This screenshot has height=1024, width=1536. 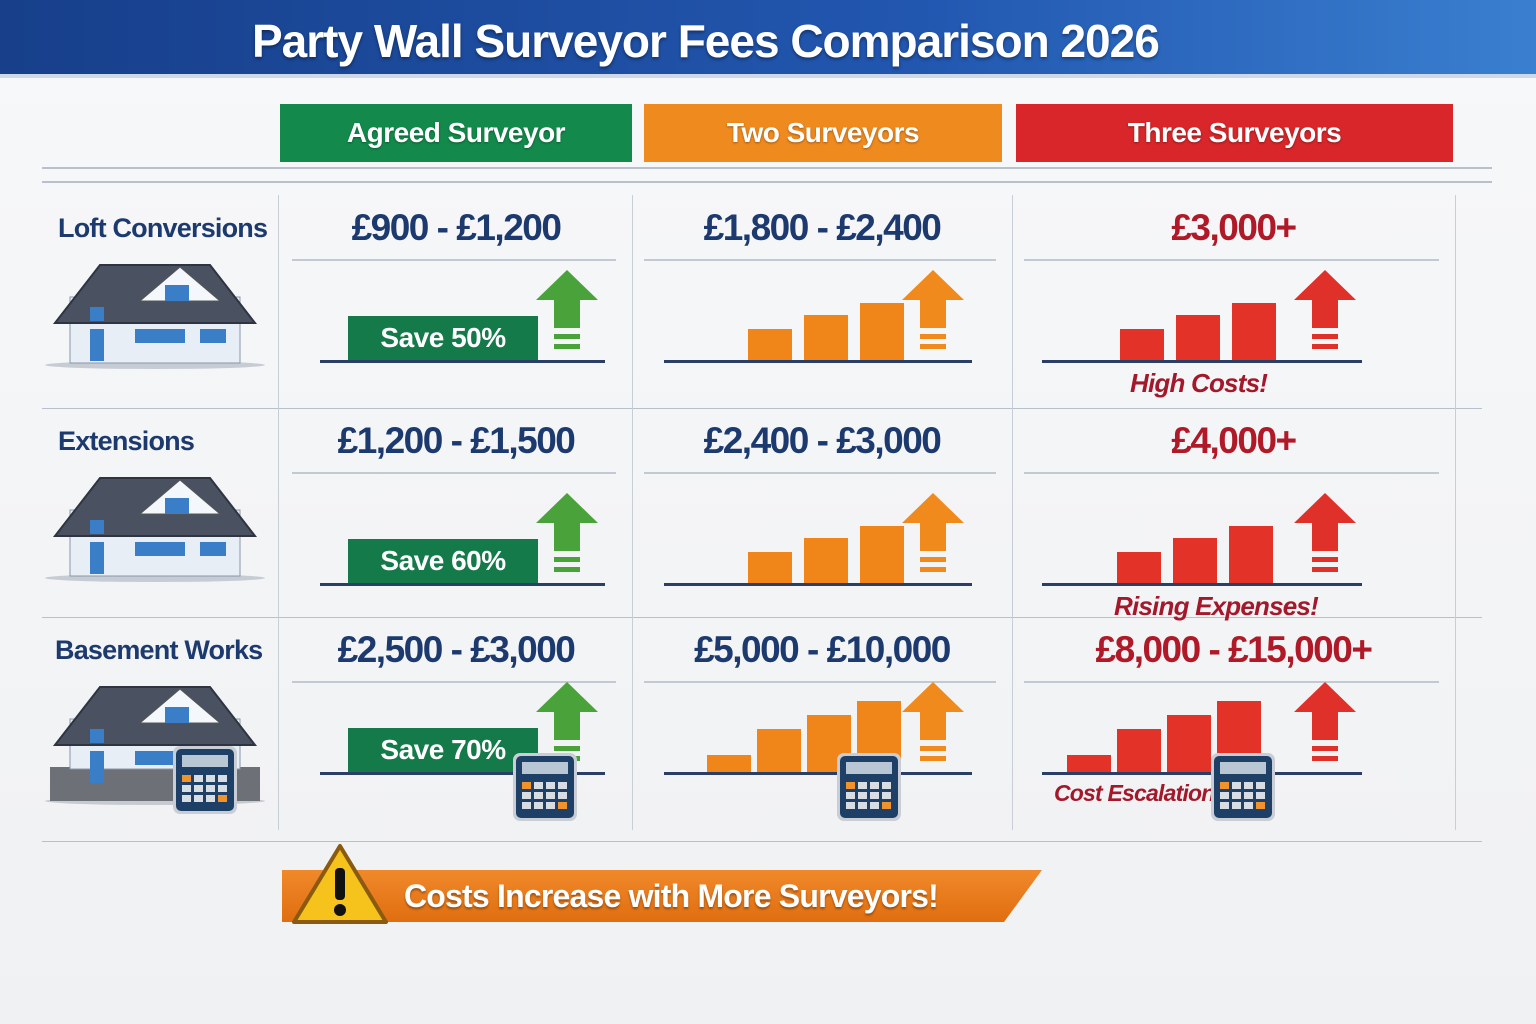 I want to click on fee-range: £4,000+, so click(x=1234, y=440).